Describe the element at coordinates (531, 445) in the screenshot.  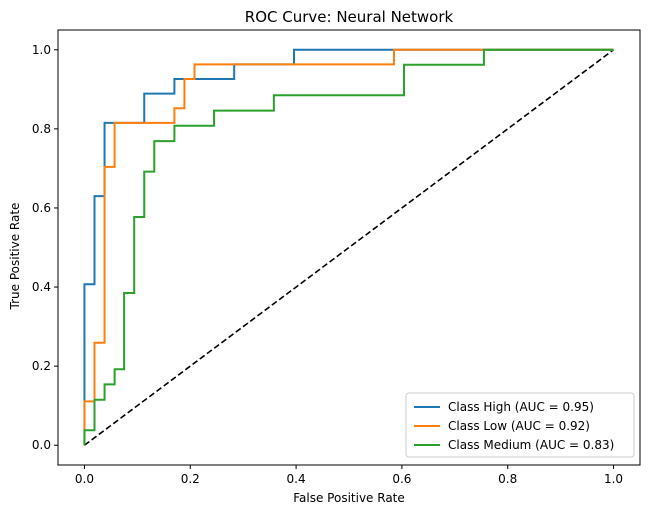
I see `legend-label: Class Medium (AUC = 0.83)` at that location.